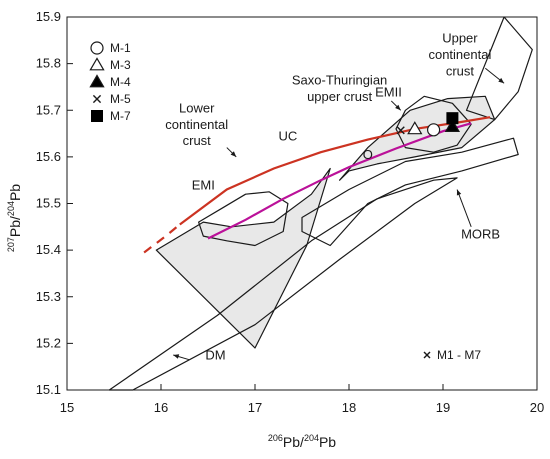 This screenshot has height=459, width=550. I want to click on legend-marker-m-5-stroke-b, so click(97, 99).